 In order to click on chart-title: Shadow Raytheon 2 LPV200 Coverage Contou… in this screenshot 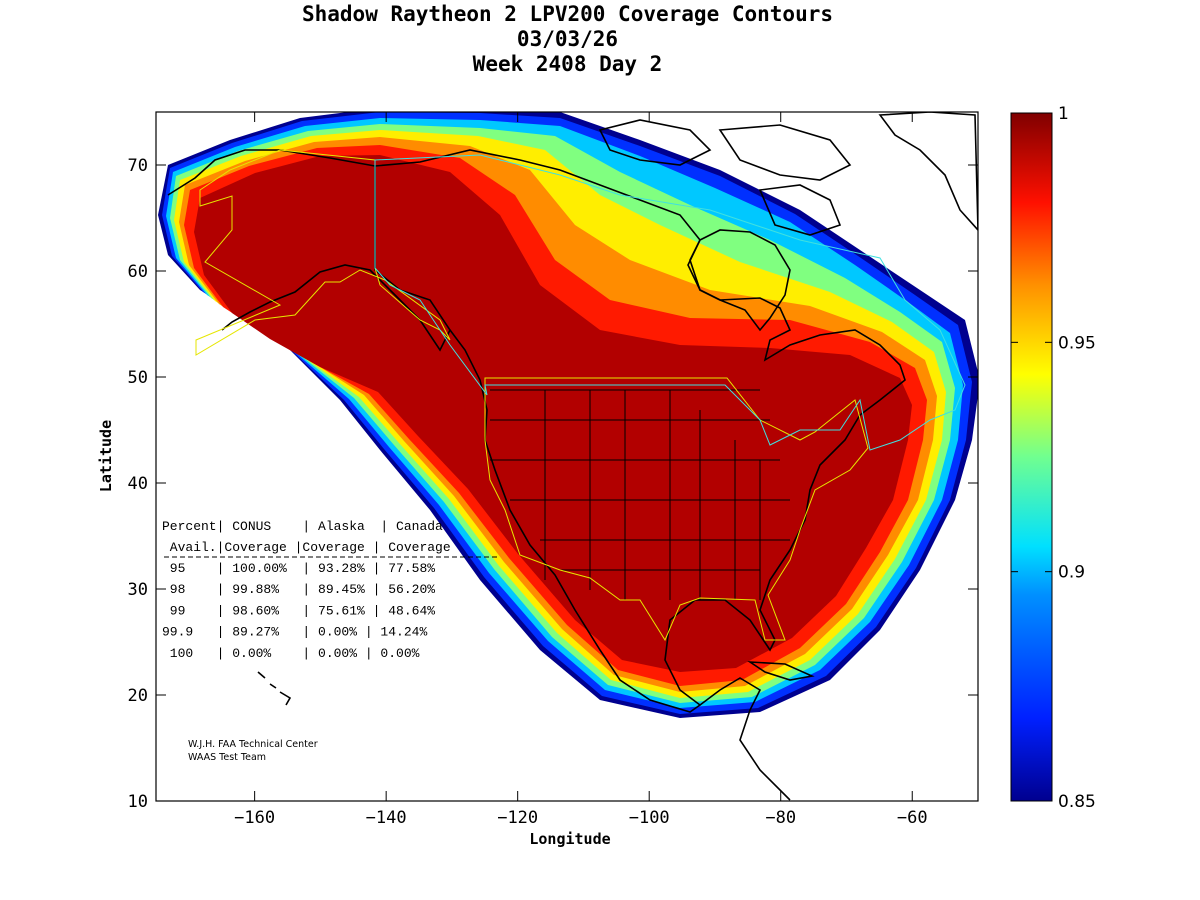, I will do `click(567, 14)`.